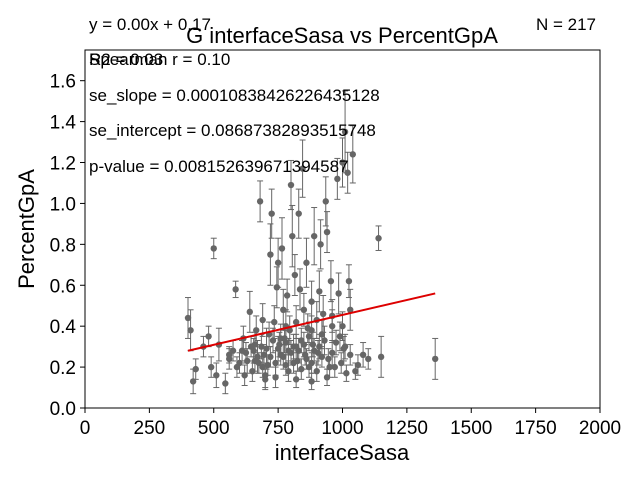  What do you see at coordinates (214, 428) in the screenshot?
I see `x-tick-label: 500` at bounding box center [214, 428].